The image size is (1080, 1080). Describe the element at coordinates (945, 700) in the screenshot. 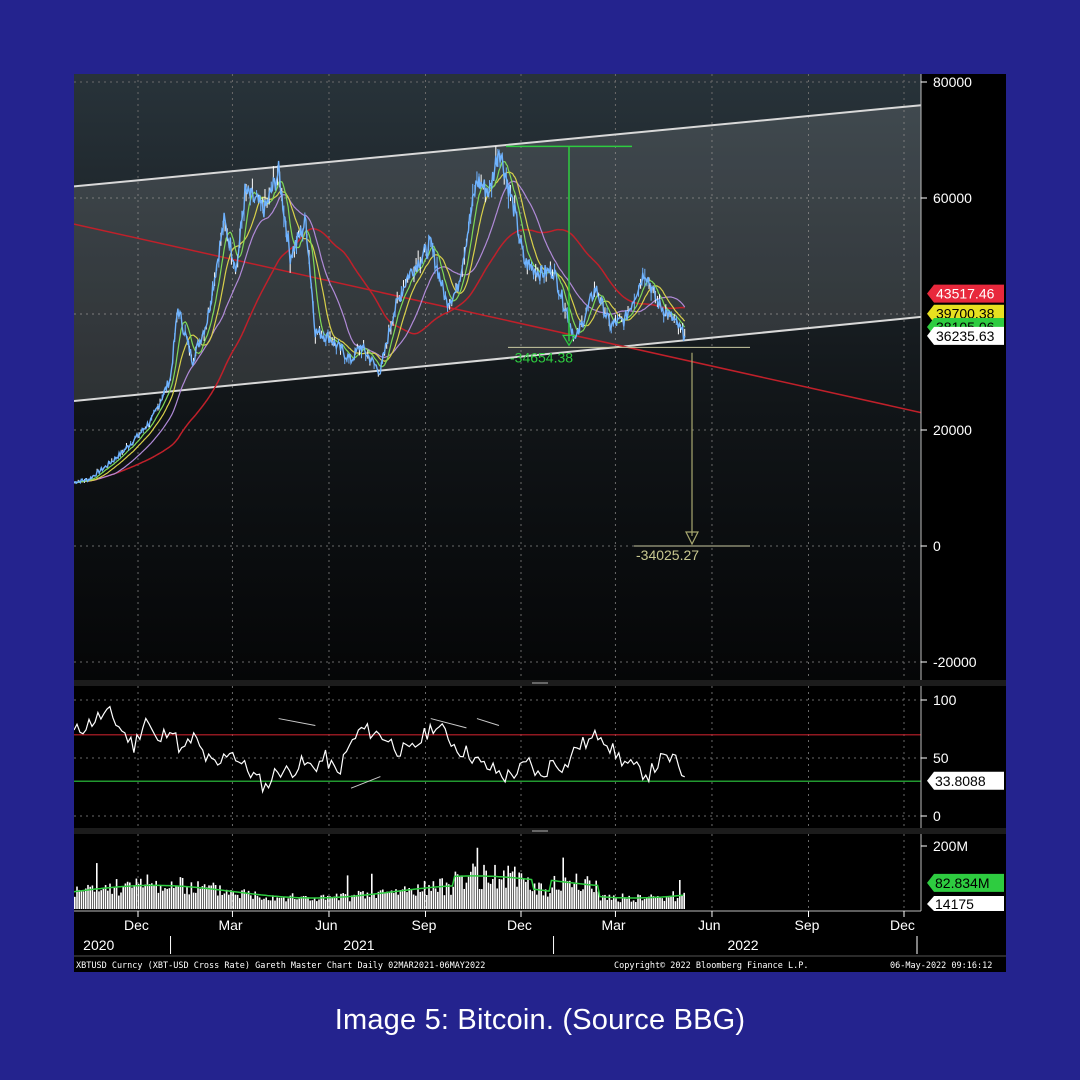

I see `rsi-tick-label-0: 100` at that location.